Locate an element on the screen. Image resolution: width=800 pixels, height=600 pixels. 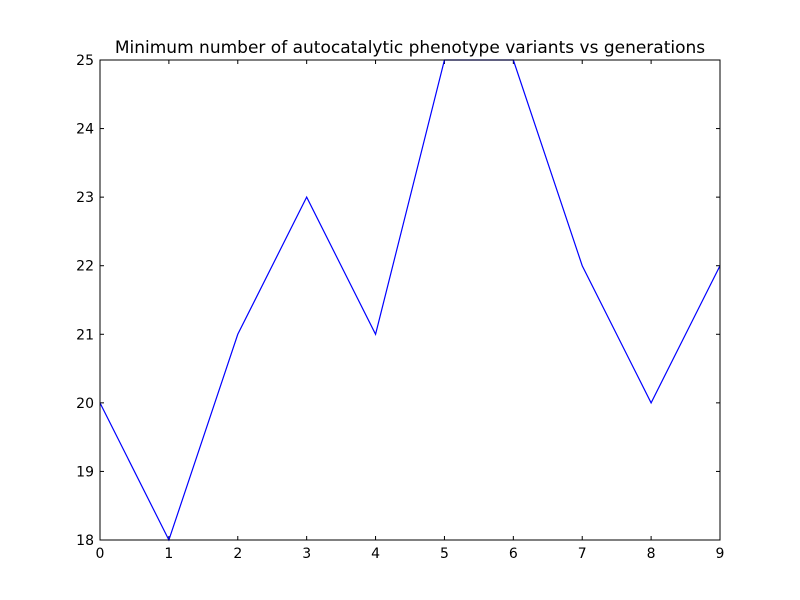
x-tick-label: 4 is located at coordinates (375, 554).